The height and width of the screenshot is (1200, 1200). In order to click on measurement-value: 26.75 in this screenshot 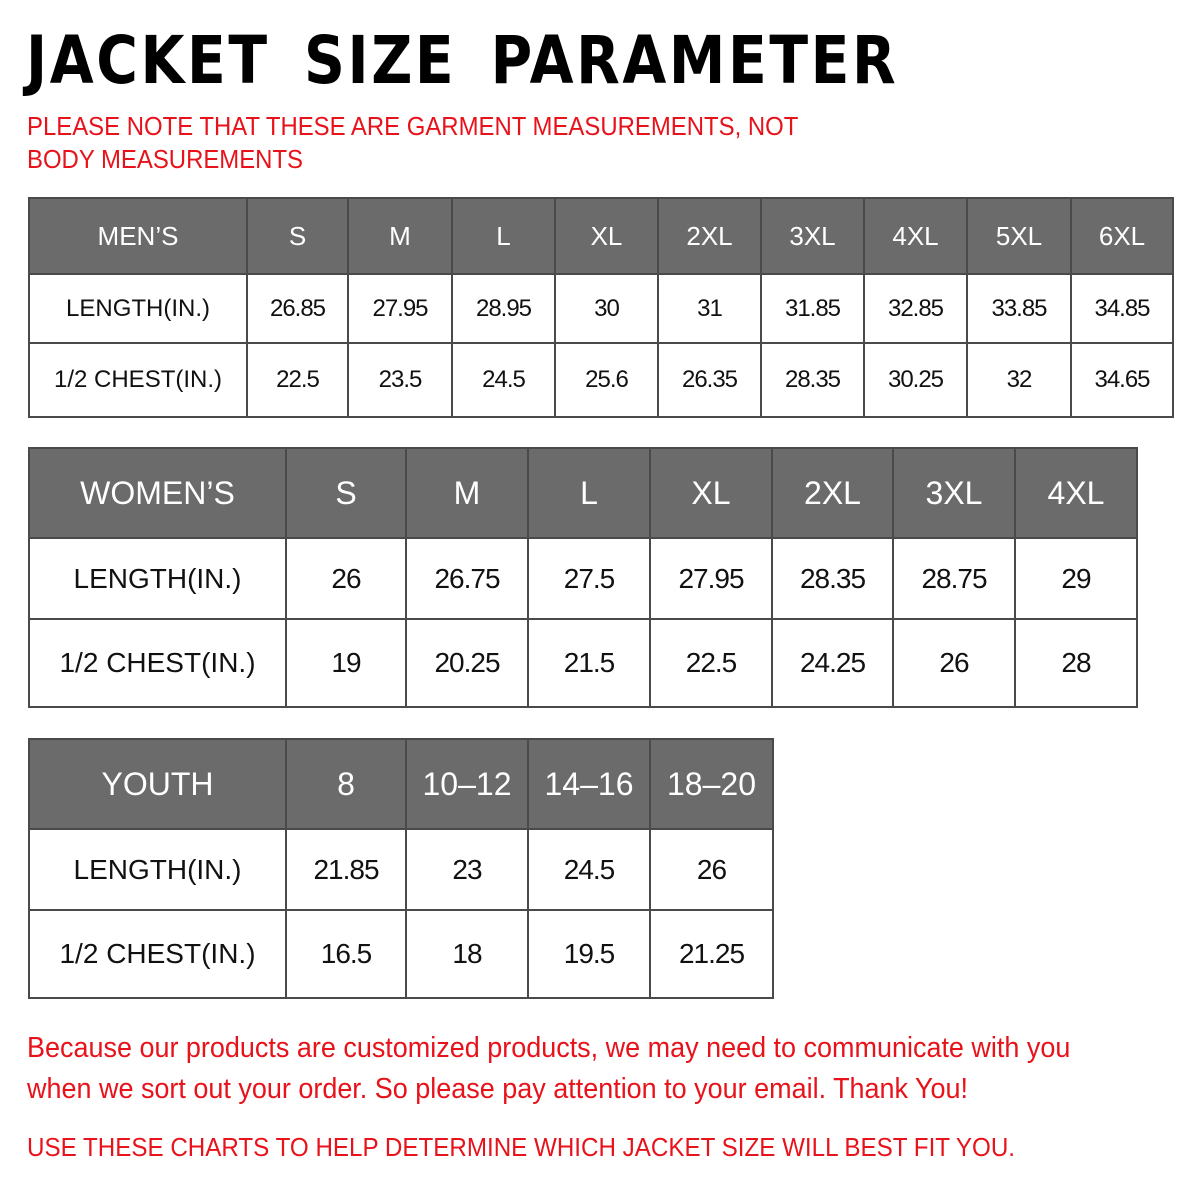, I will do `click(467, 578)`.